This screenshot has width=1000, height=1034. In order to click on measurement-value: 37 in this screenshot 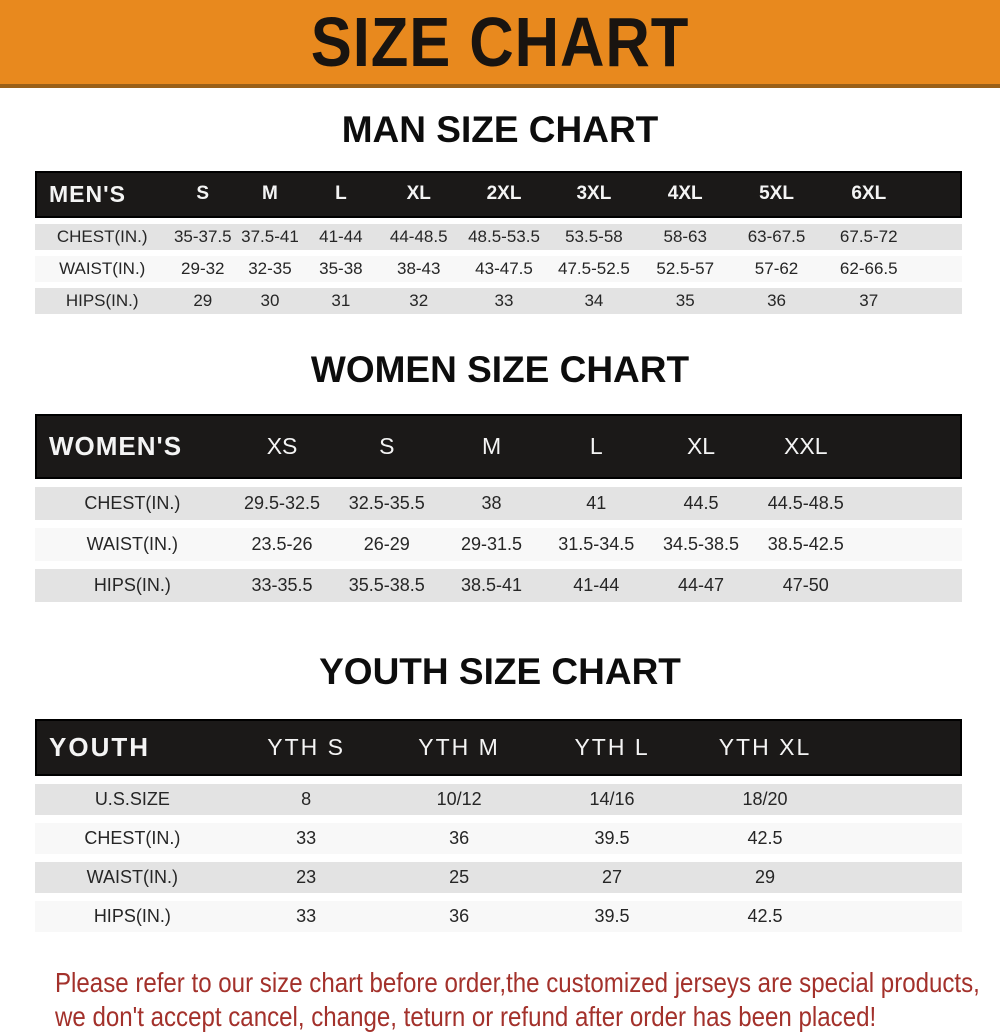, I will do `click(868, 300)`.